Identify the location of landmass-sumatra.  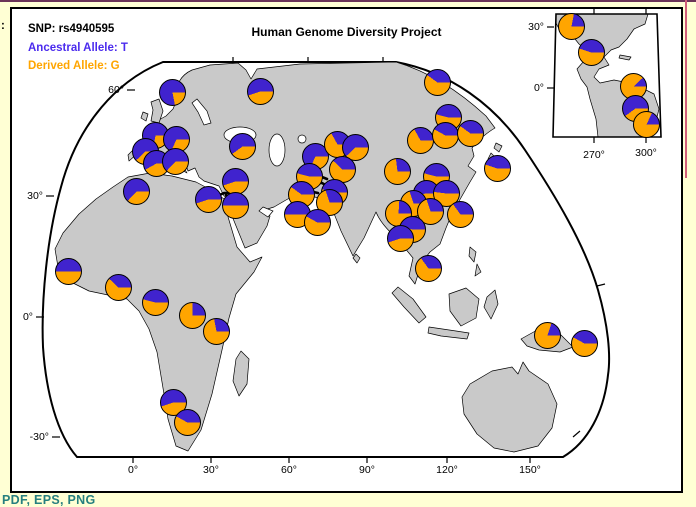
(409, 305).